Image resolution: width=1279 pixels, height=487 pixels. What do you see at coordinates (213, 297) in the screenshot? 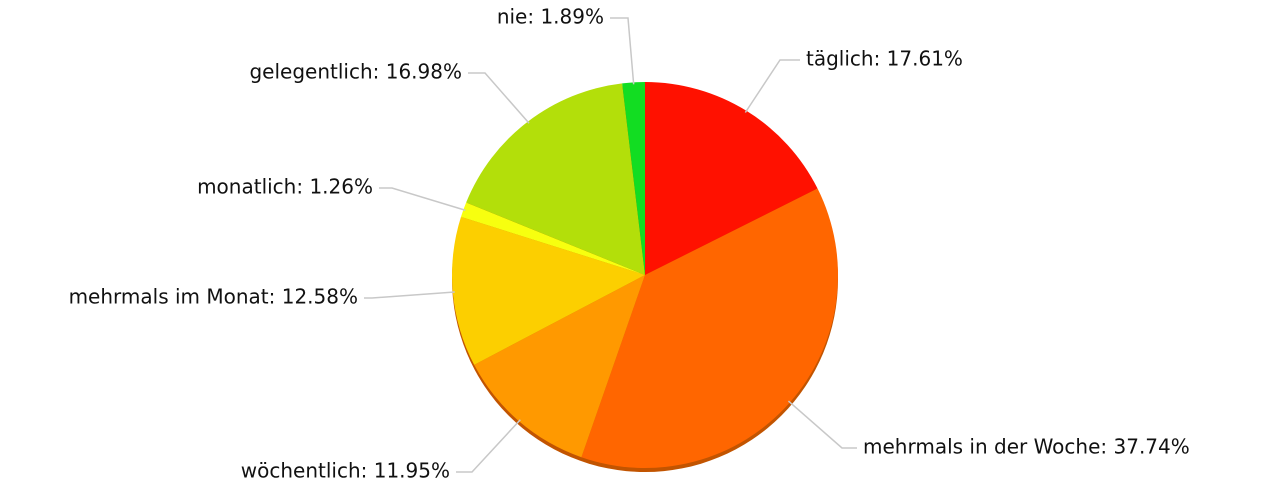
I see `data-label: mehrmals im Monat: 12.58%` at bounding box center [213, 297].